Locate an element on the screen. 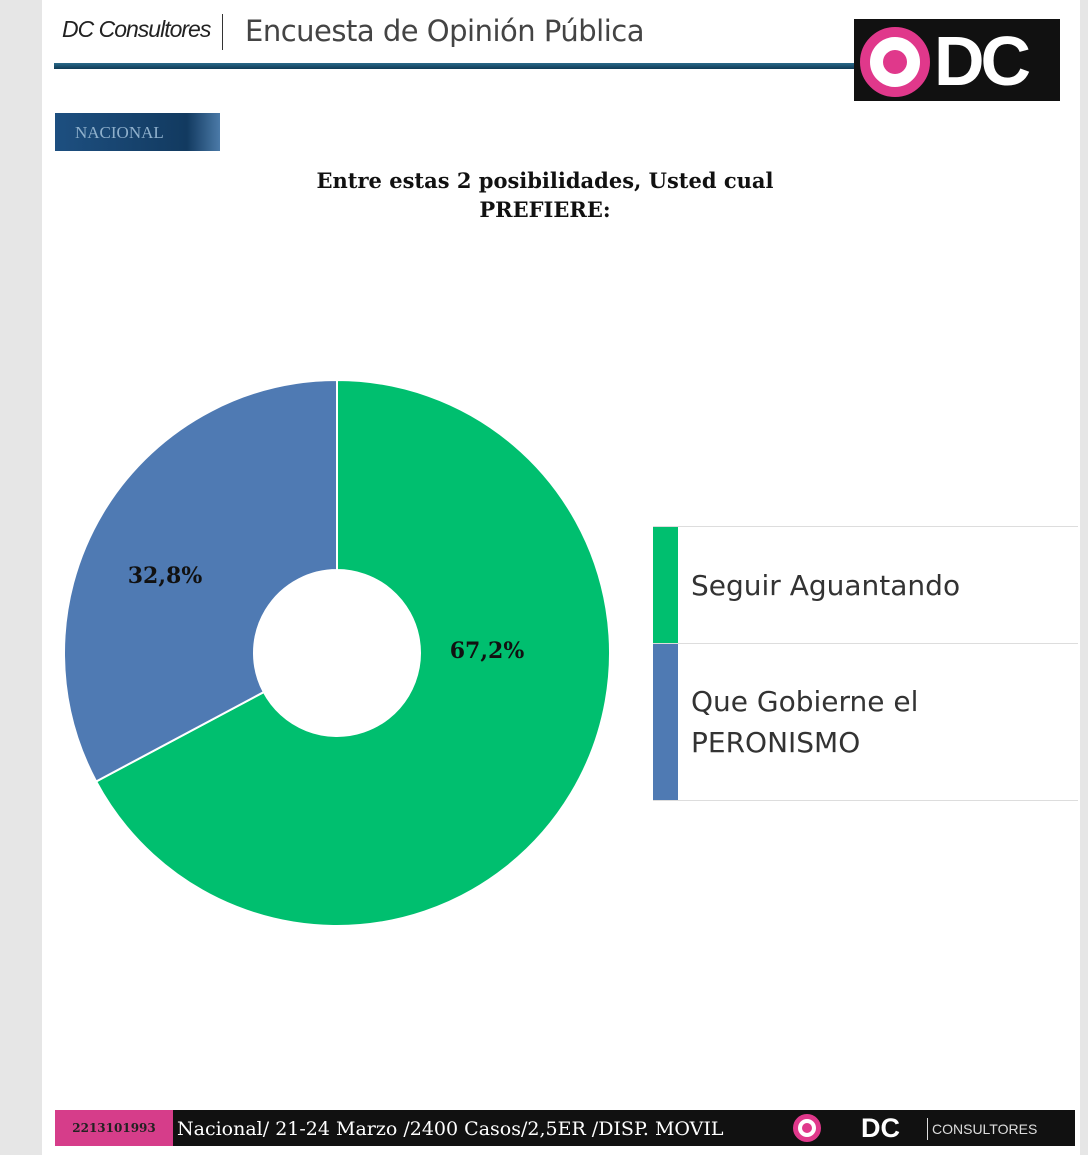 This screenshot has height=1155, width=1088. legend-item-seguir-aguantando: Seguir Aguantando is located at coordinates (865, 585).